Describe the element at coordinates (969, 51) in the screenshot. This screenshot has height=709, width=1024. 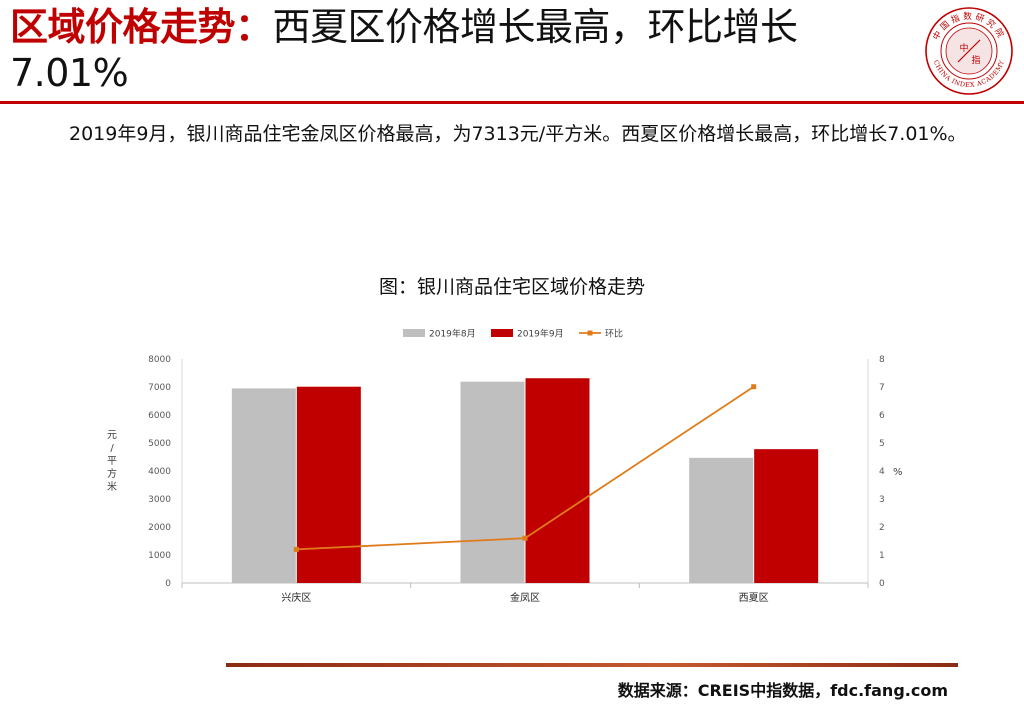
I see `china-index-academy-logo: 中国指数研究院 CHINA INDEX ACADEMY 中 指` at that location.